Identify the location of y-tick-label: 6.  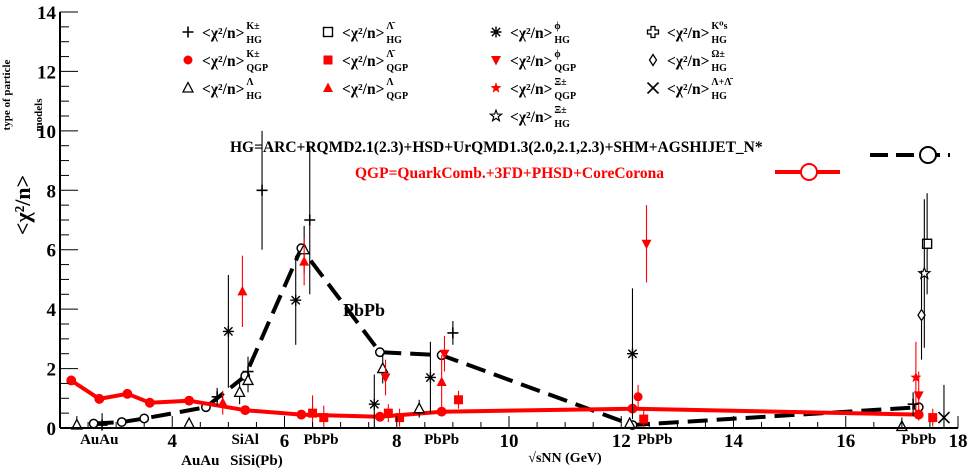
(52, 251).